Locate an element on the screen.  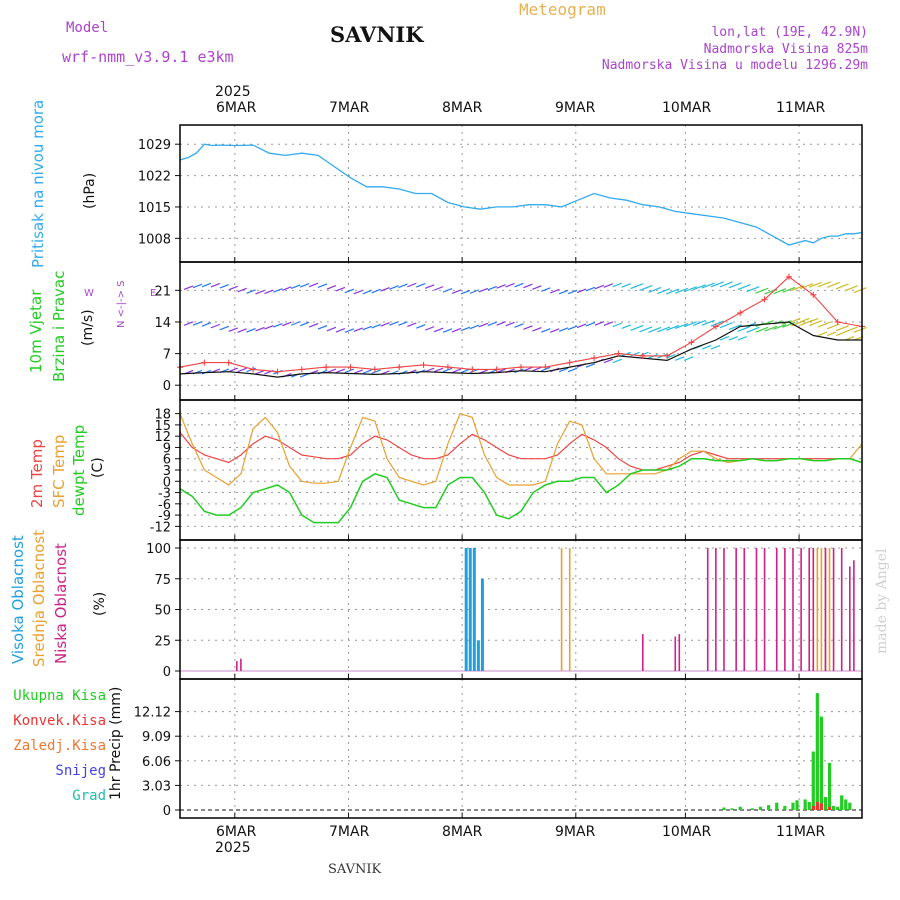
compass-east: E is located at coordinates (153, 293).